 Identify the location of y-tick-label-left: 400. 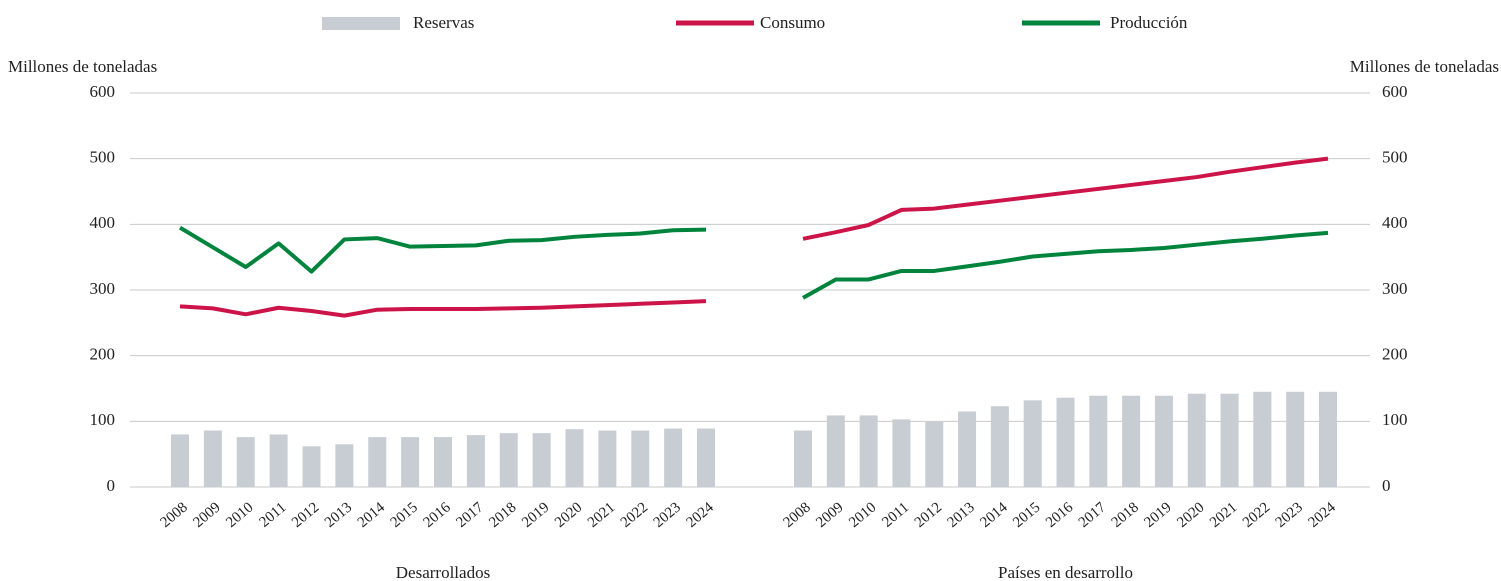
(103, 222).